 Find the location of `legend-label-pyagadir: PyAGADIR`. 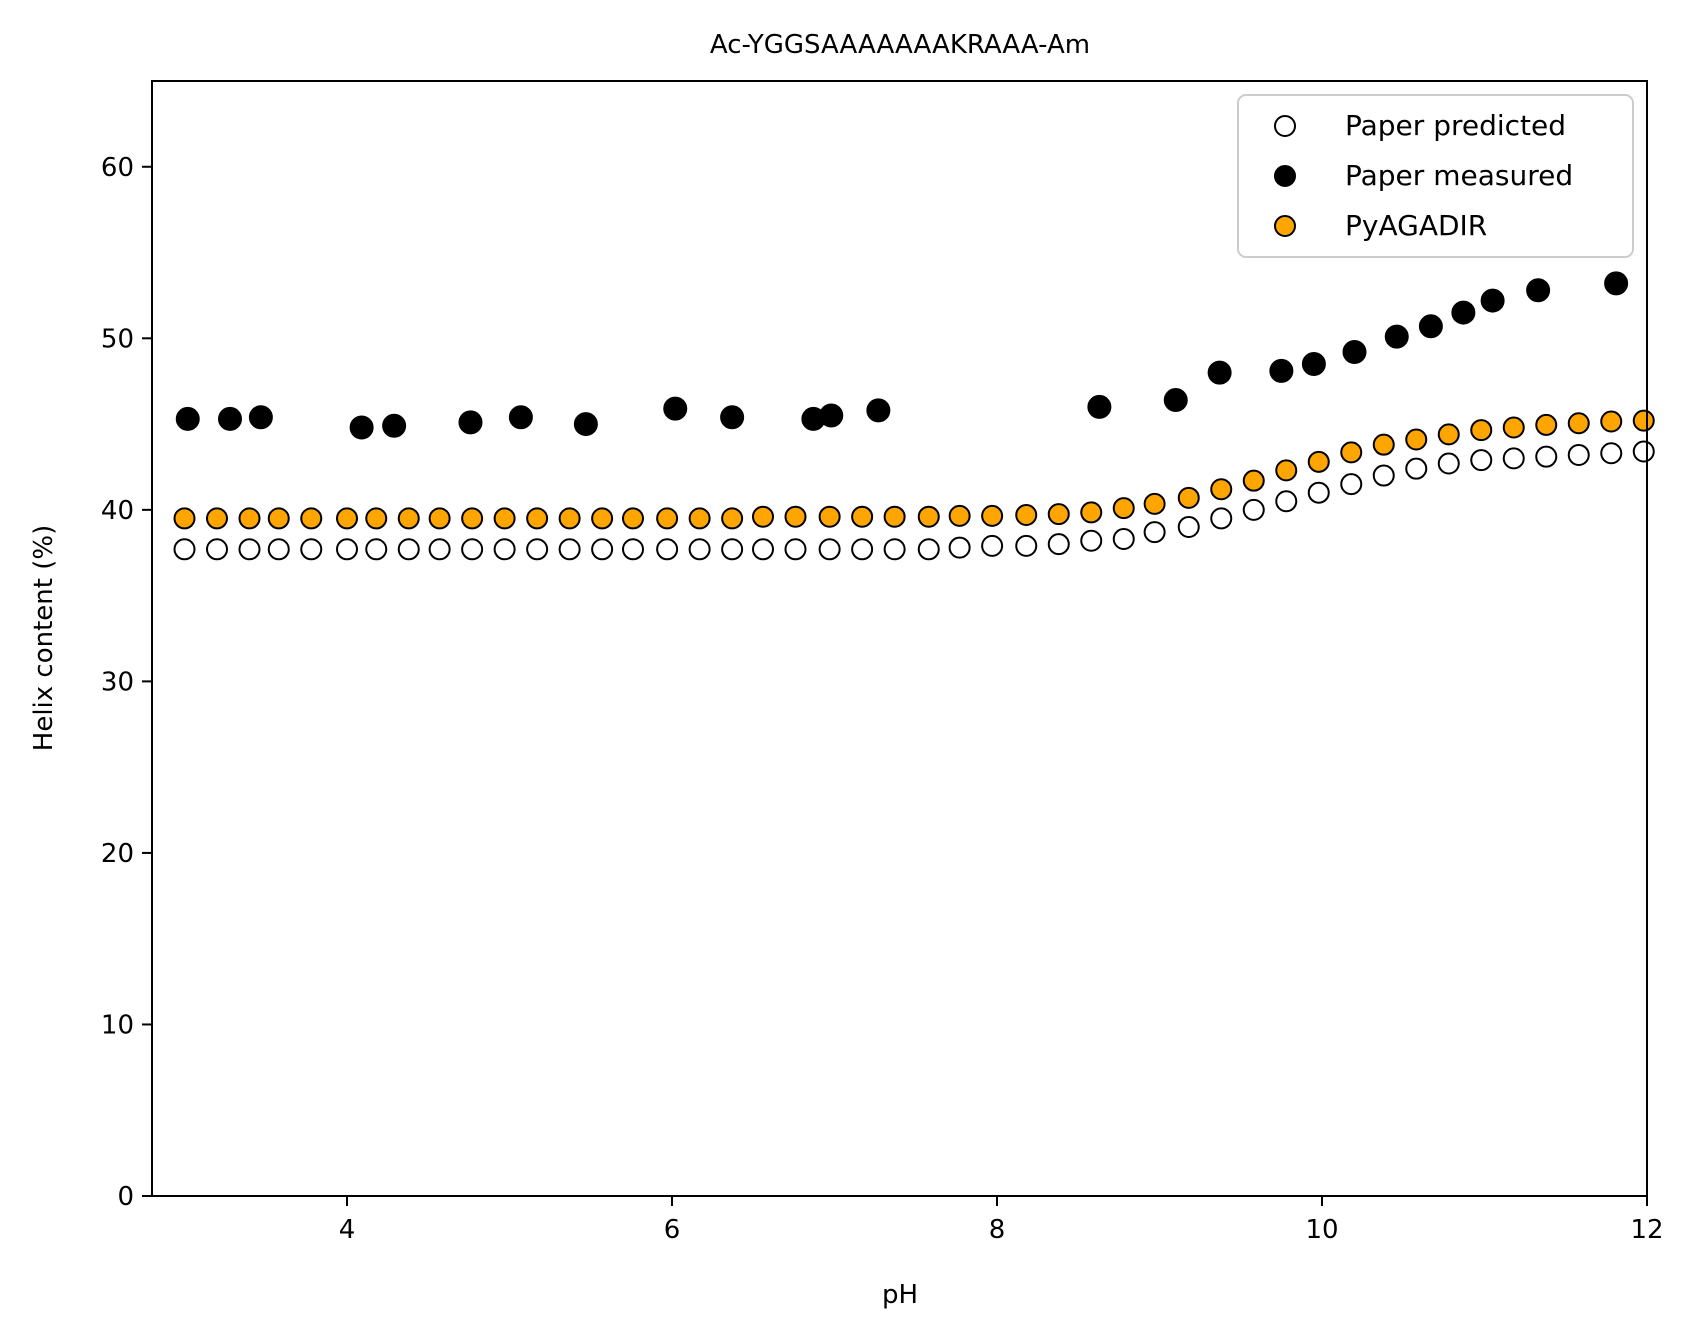

legend-label-pyagadir: PyAGADIR is located at coordinates (1416, 225).